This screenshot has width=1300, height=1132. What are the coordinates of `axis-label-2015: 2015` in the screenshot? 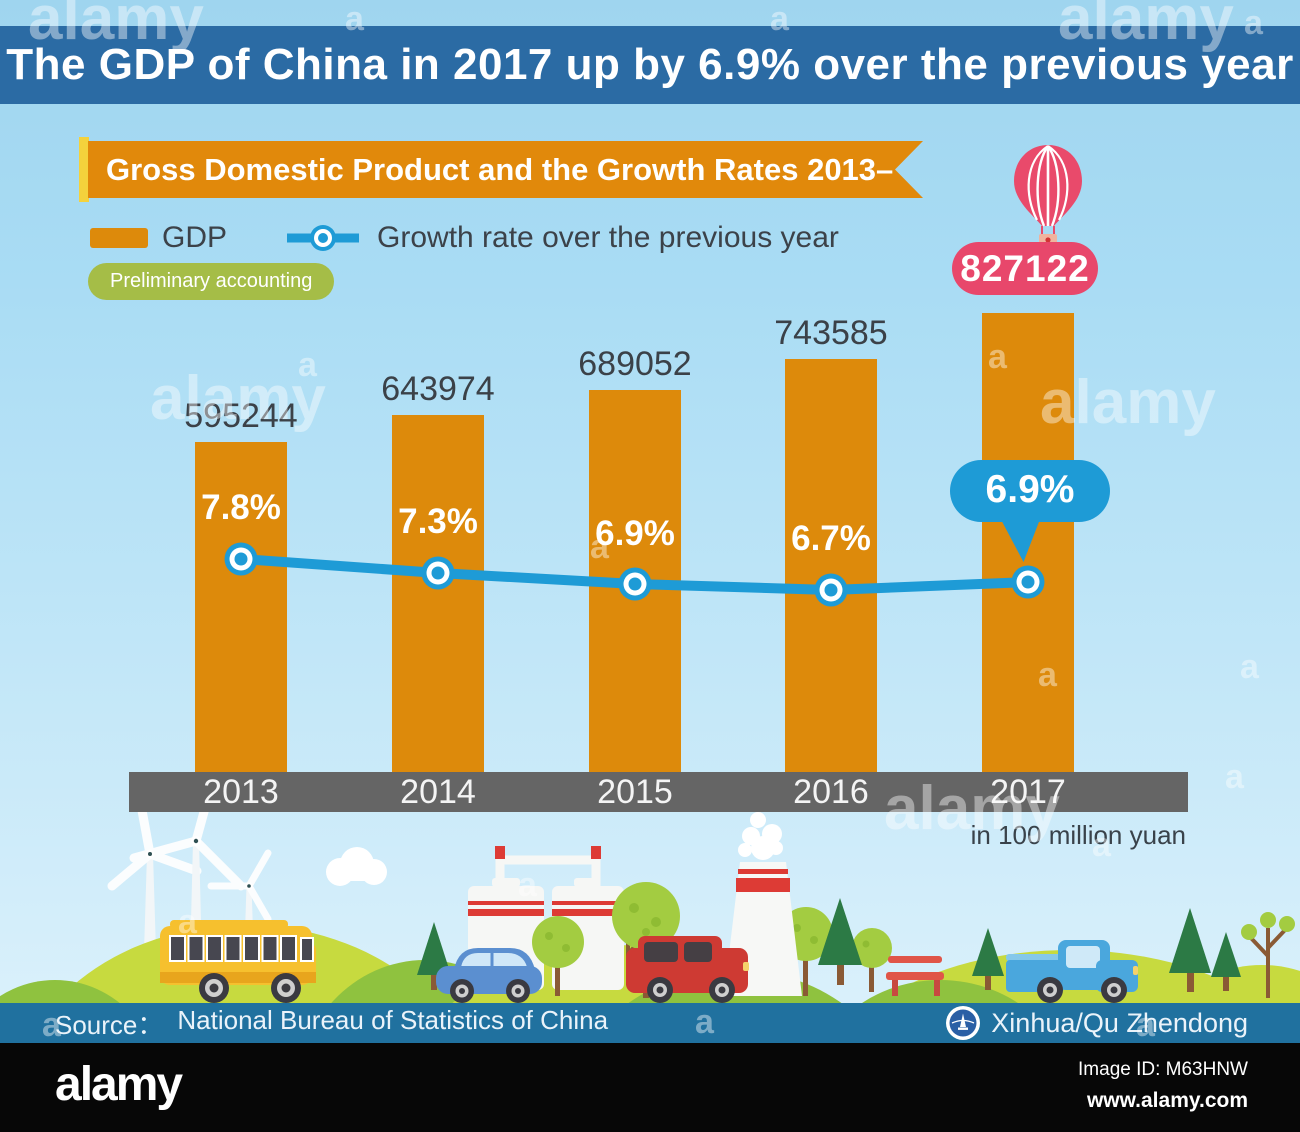 It's located at (635, 792).